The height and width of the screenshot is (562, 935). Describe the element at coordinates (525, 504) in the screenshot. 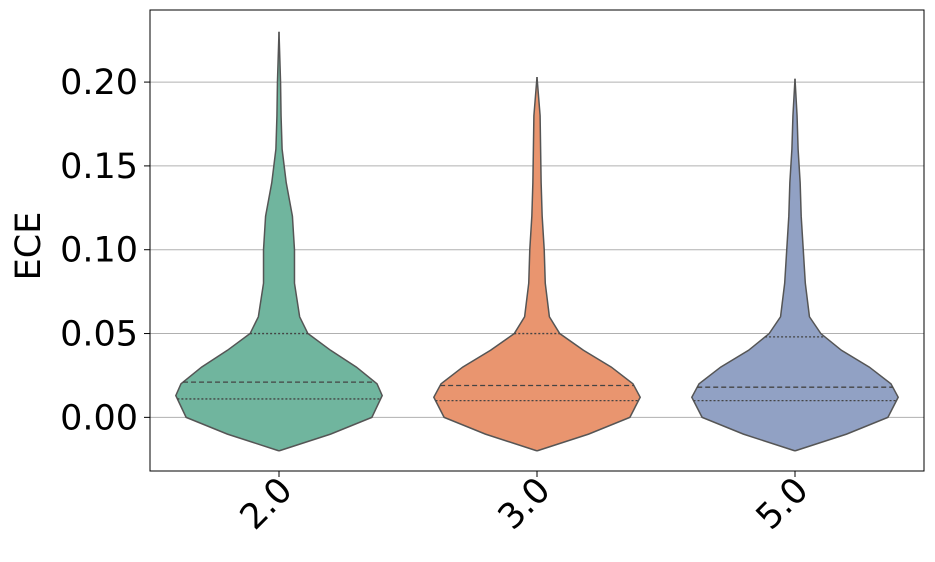

I see `x-tick-label: 3.0` at that location.